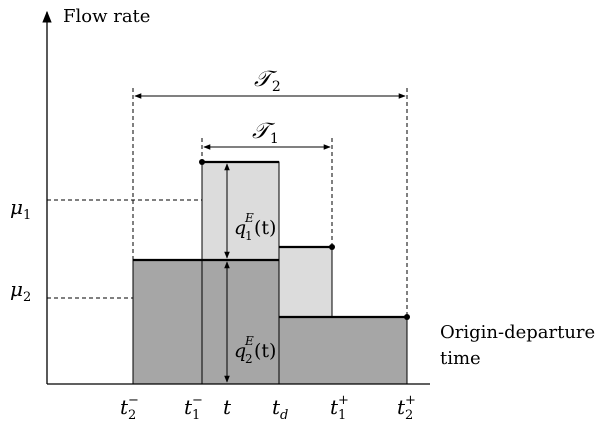 This screenshot has height=427, width=603. I want to click on interval-T1-label: 𝒯1, so click(265, 133).